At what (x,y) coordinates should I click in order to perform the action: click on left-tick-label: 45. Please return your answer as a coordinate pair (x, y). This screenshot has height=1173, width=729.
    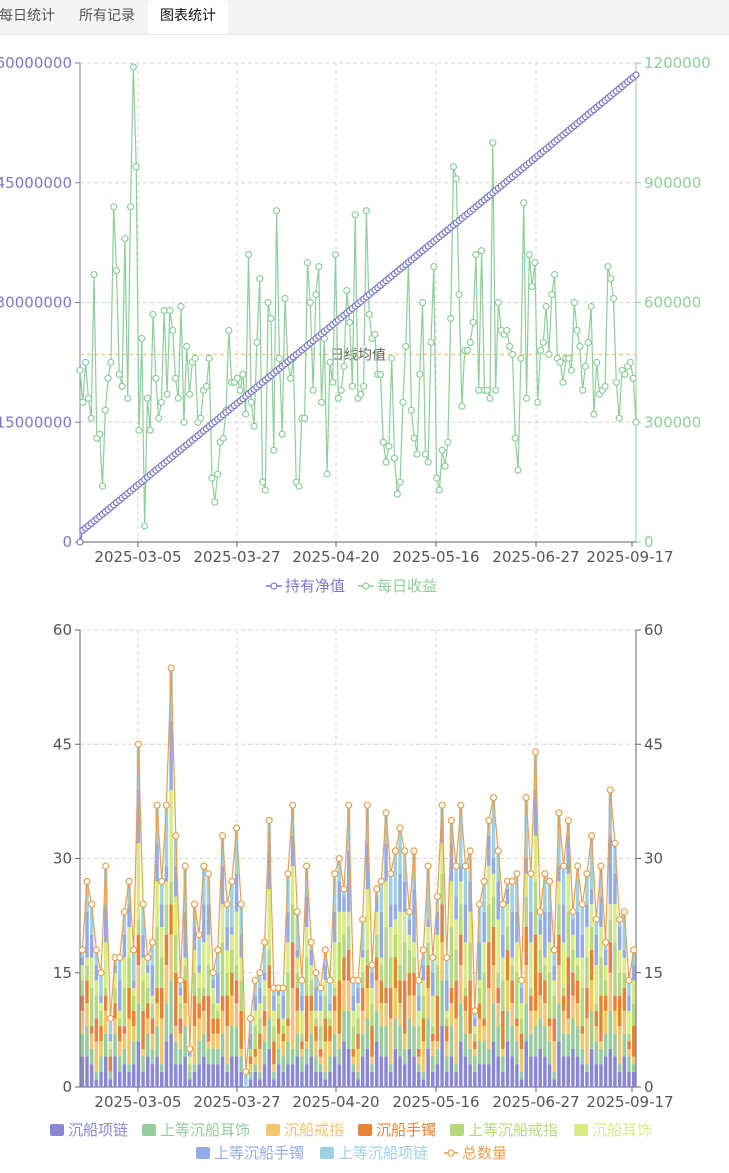
    Looking at the image, I should click on (62, 744).